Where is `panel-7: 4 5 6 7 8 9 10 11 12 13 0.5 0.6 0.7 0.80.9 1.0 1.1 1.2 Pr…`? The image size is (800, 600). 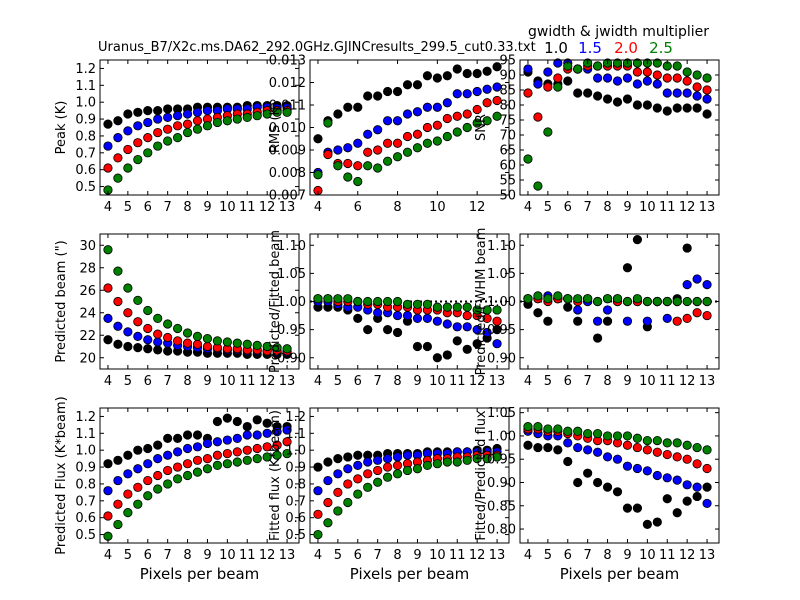
panel-7: 4 5 6 7 8 9 10 11 12 13 0.5 0.6 0.7 0.80.9 1.0 1.1 1.2 Pr… is located at coordinates (177, 489).